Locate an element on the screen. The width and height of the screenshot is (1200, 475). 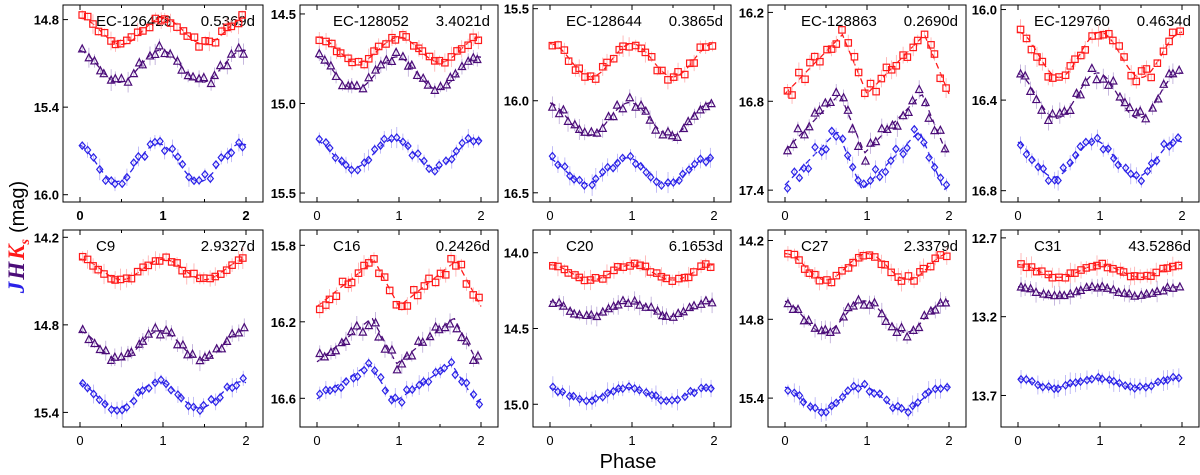
model-curve-H is located at coordinates (632, 309).